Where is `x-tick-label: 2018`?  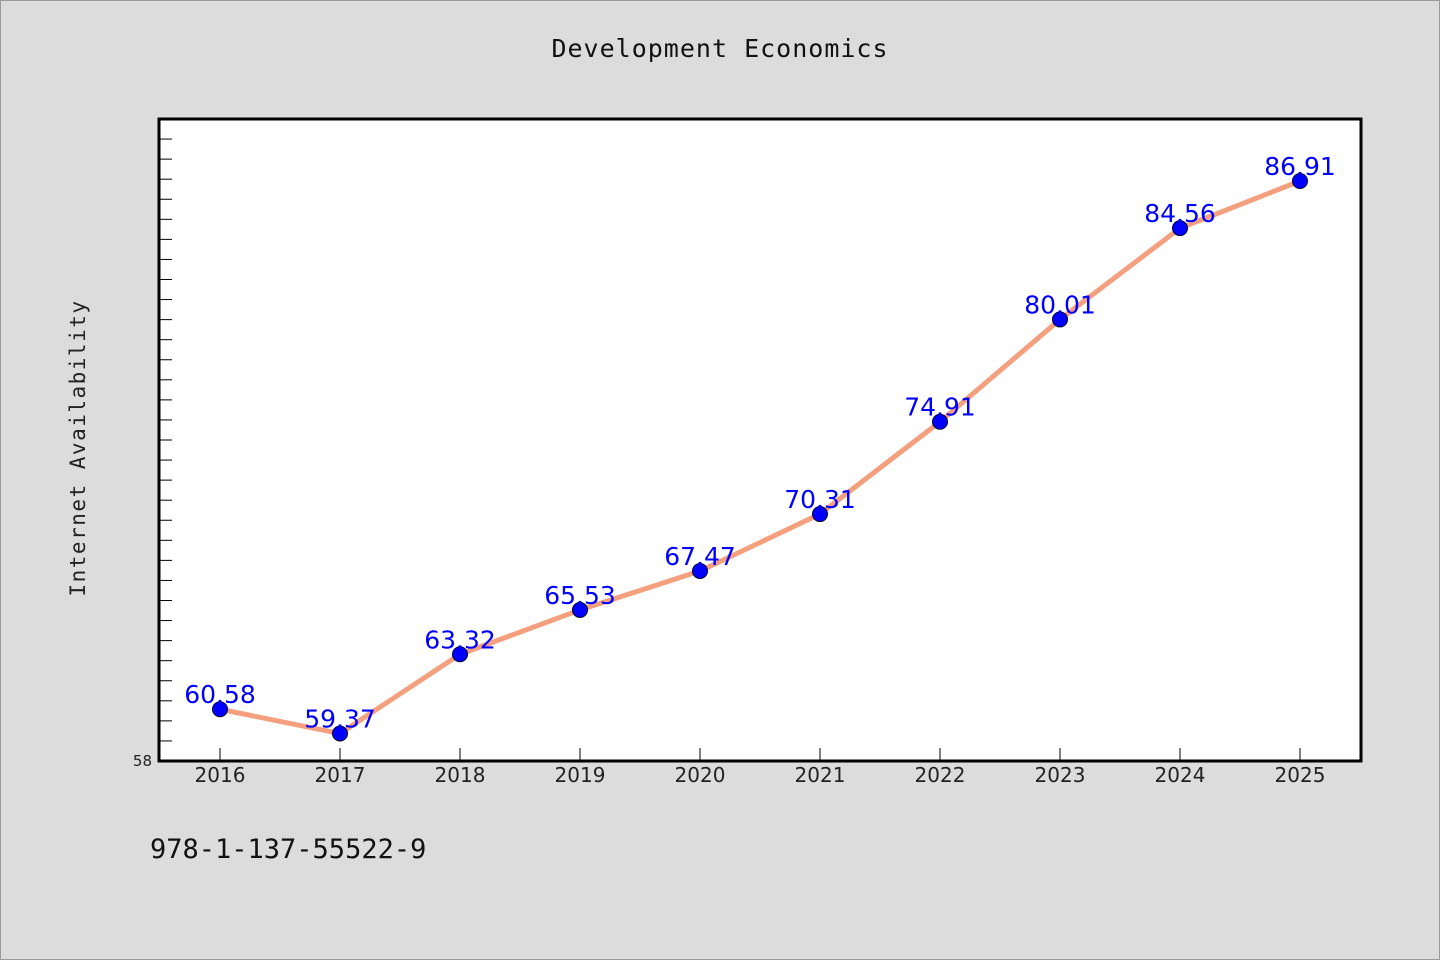
x-tick-label: 2018 is located at coordinates (460, 775).